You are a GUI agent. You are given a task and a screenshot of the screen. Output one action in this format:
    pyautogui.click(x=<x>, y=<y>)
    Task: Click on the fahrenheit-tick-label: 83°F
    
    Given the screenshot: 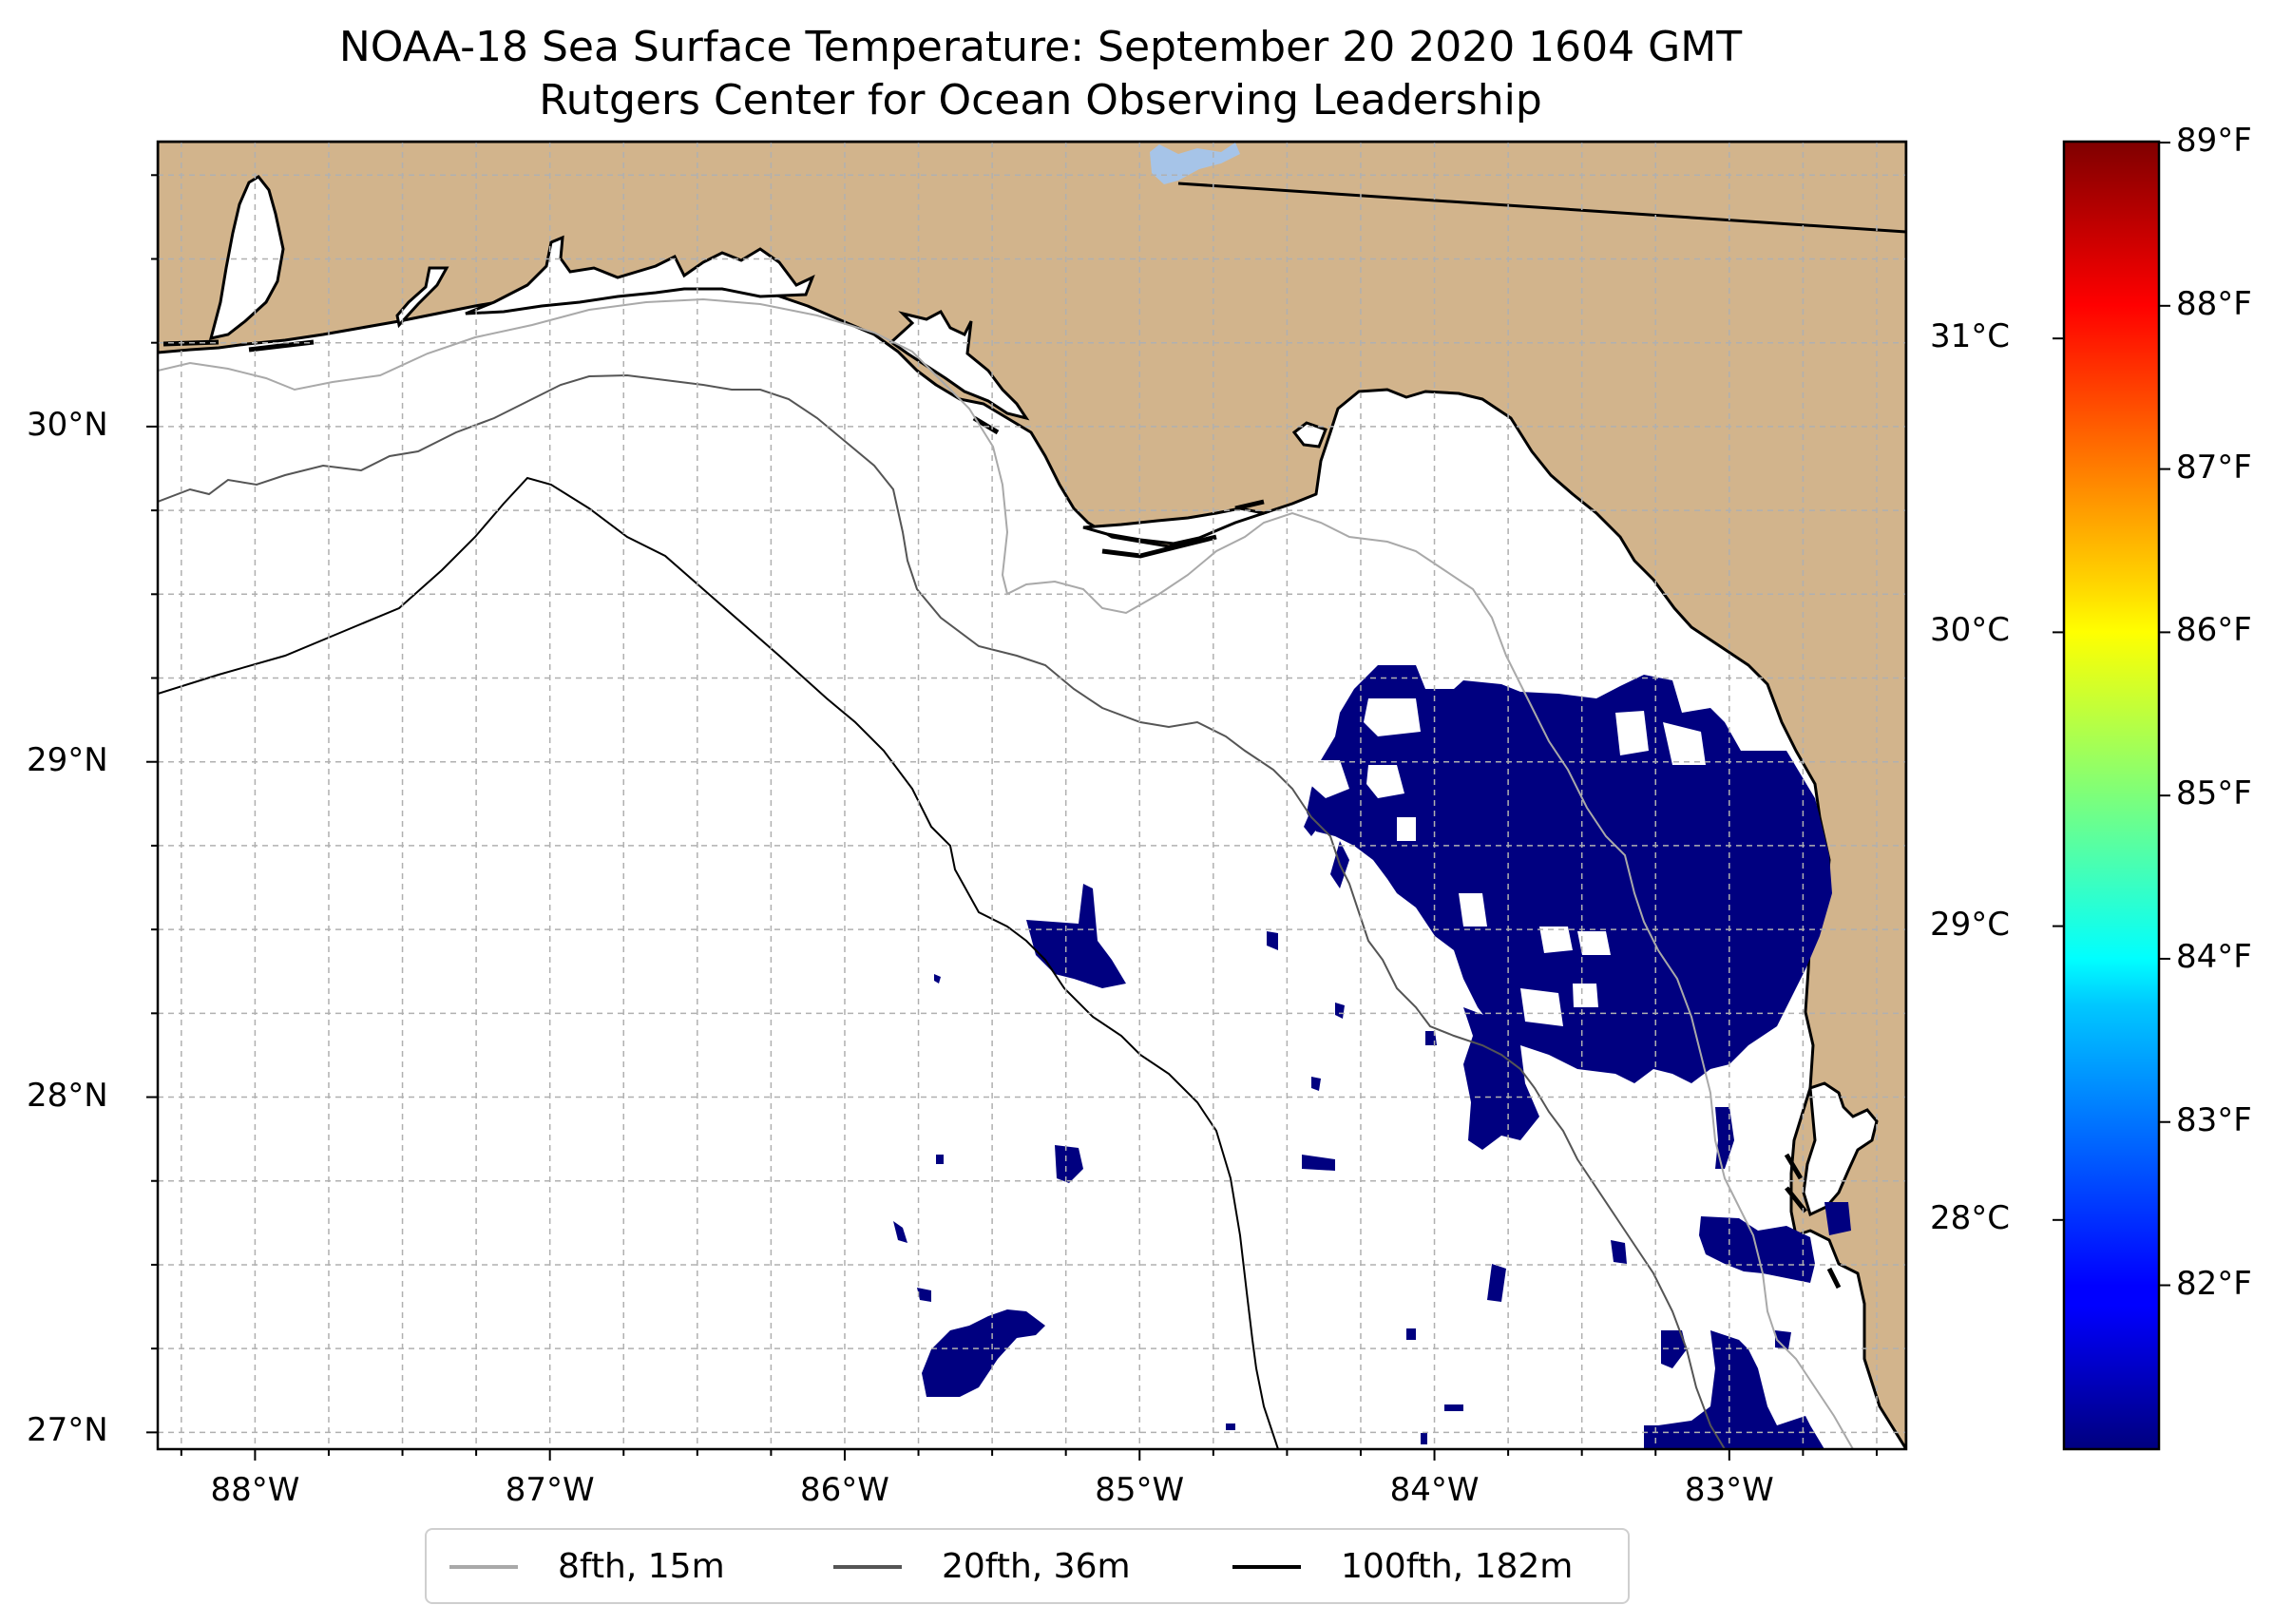 What is the action you would take?
    pyautogui.click(x=2214, y=1119)
    